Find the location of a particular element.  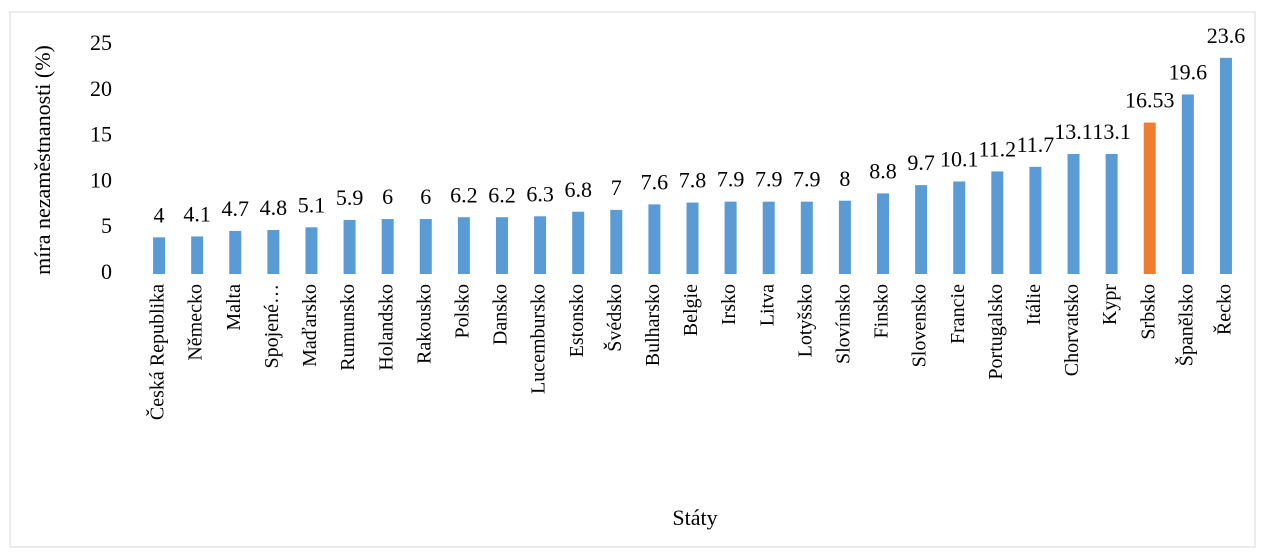

x-tick-label: Portugalsko is located at coordinates (996, 332).